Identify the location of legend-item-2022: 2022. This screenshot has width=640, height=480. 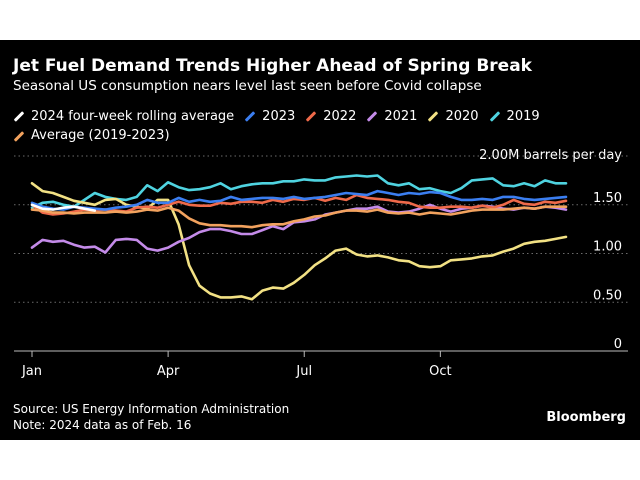
(330, 117).